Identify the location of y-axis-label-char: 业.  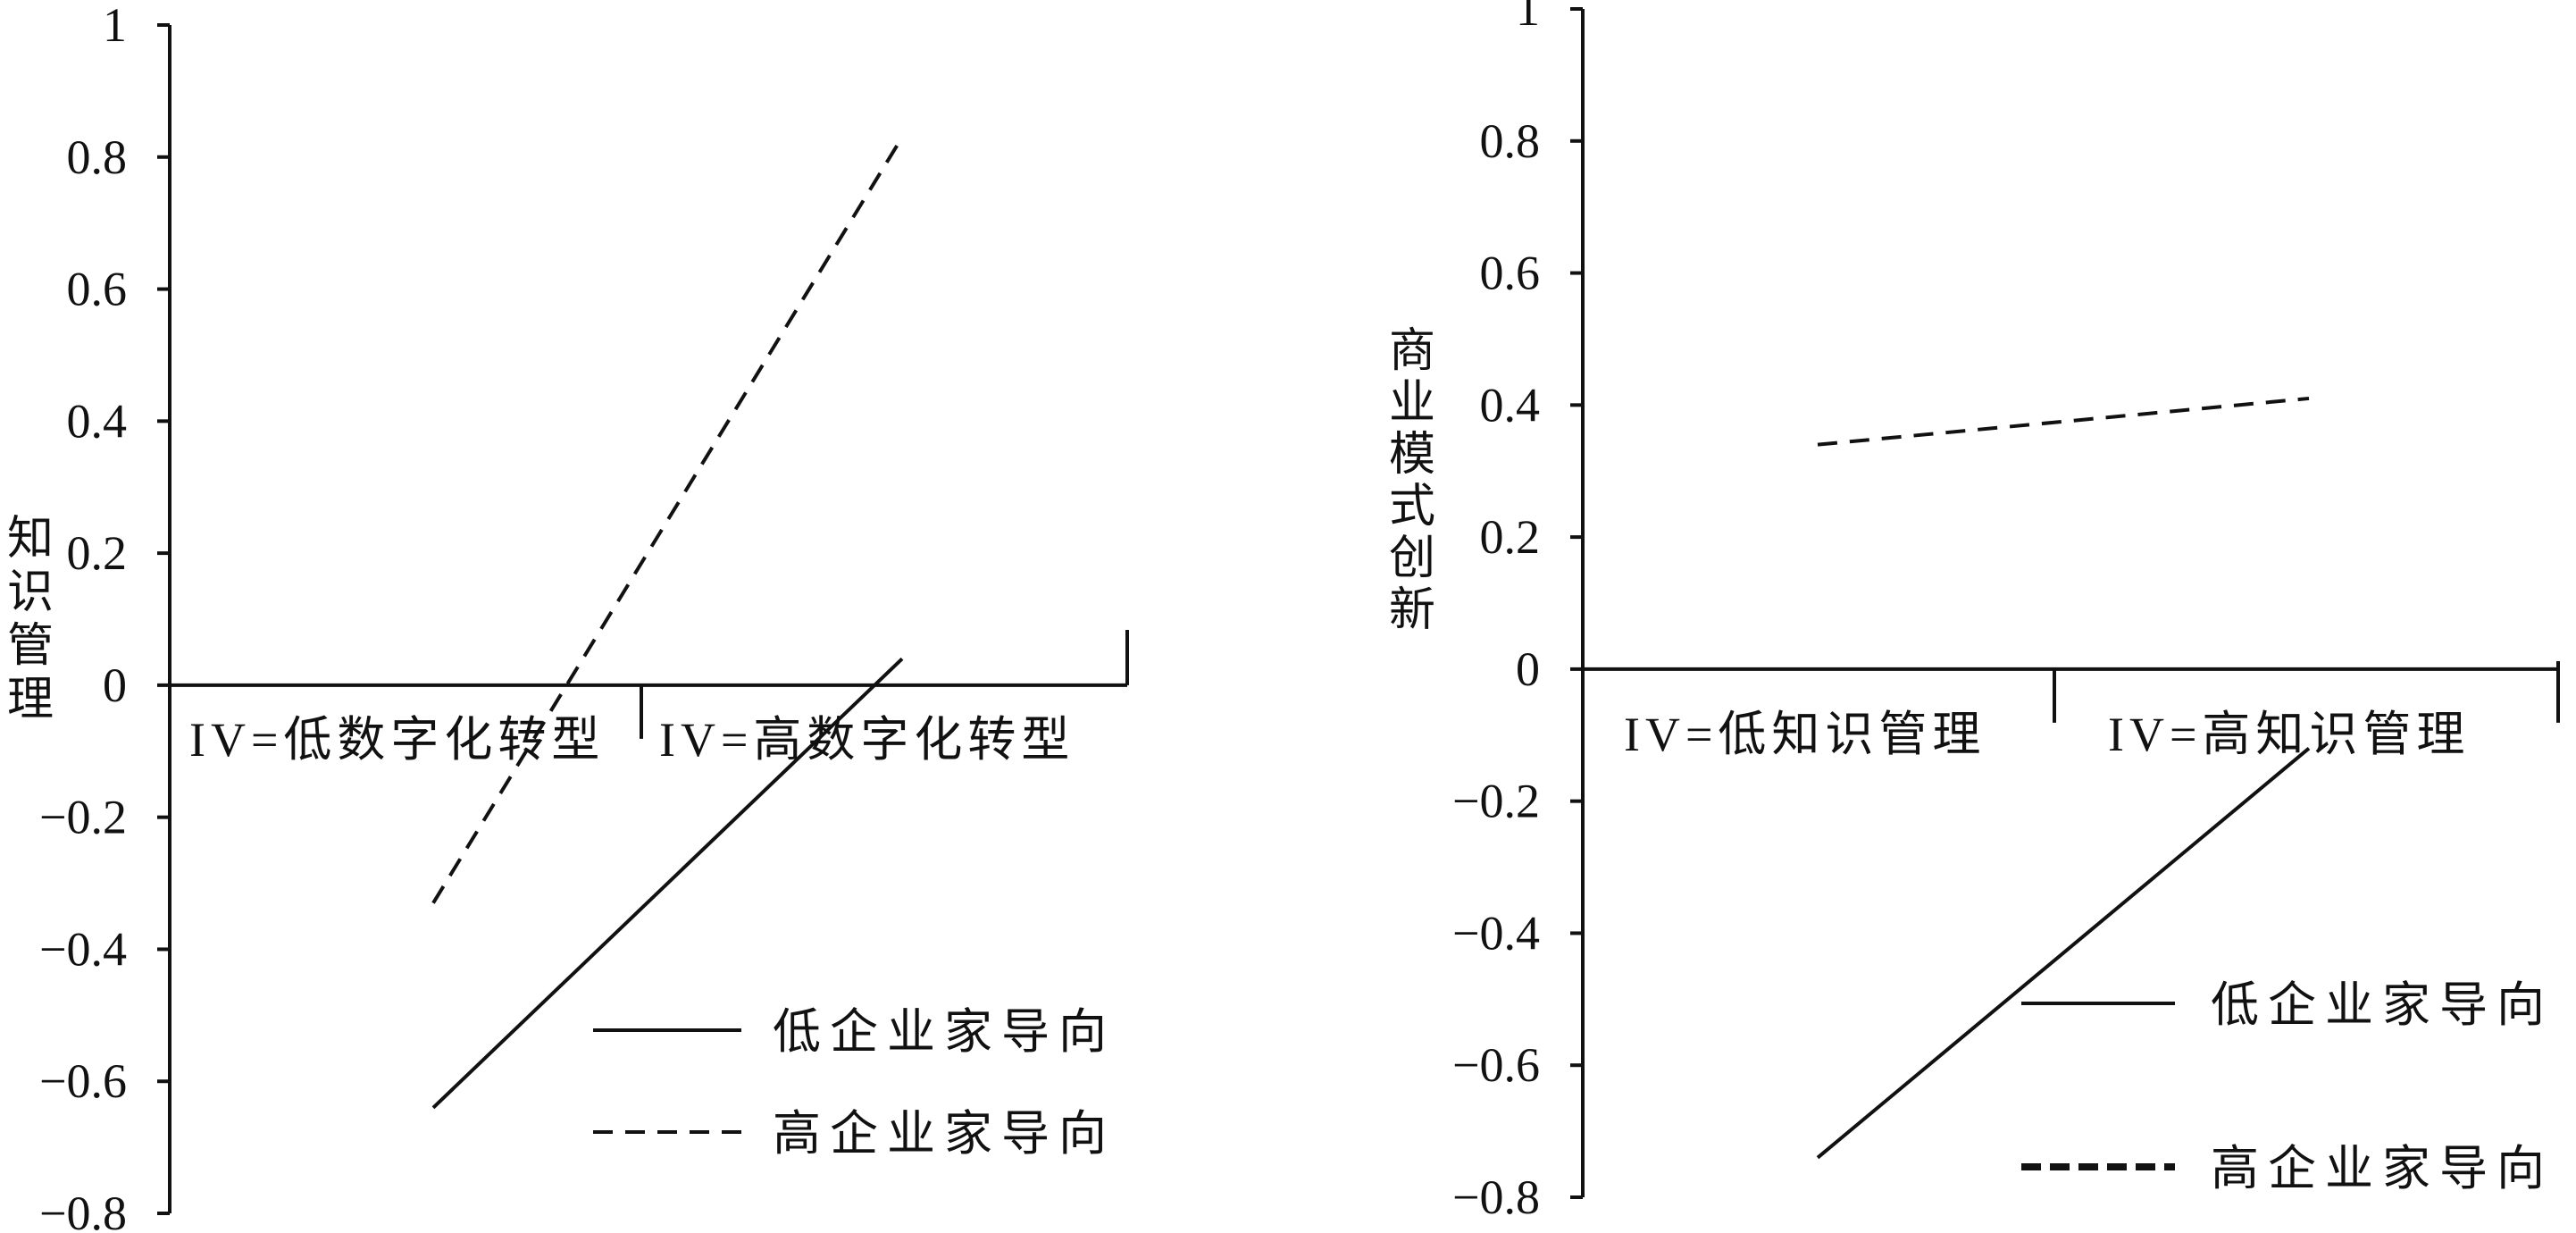
(1412, 403).